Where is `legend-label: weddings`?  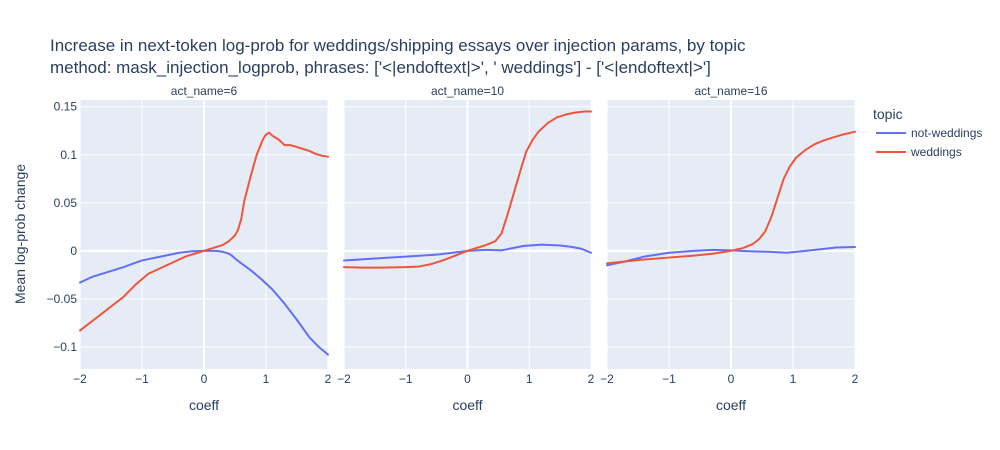 legend-label: weddings is located at coordinates (936, 152).